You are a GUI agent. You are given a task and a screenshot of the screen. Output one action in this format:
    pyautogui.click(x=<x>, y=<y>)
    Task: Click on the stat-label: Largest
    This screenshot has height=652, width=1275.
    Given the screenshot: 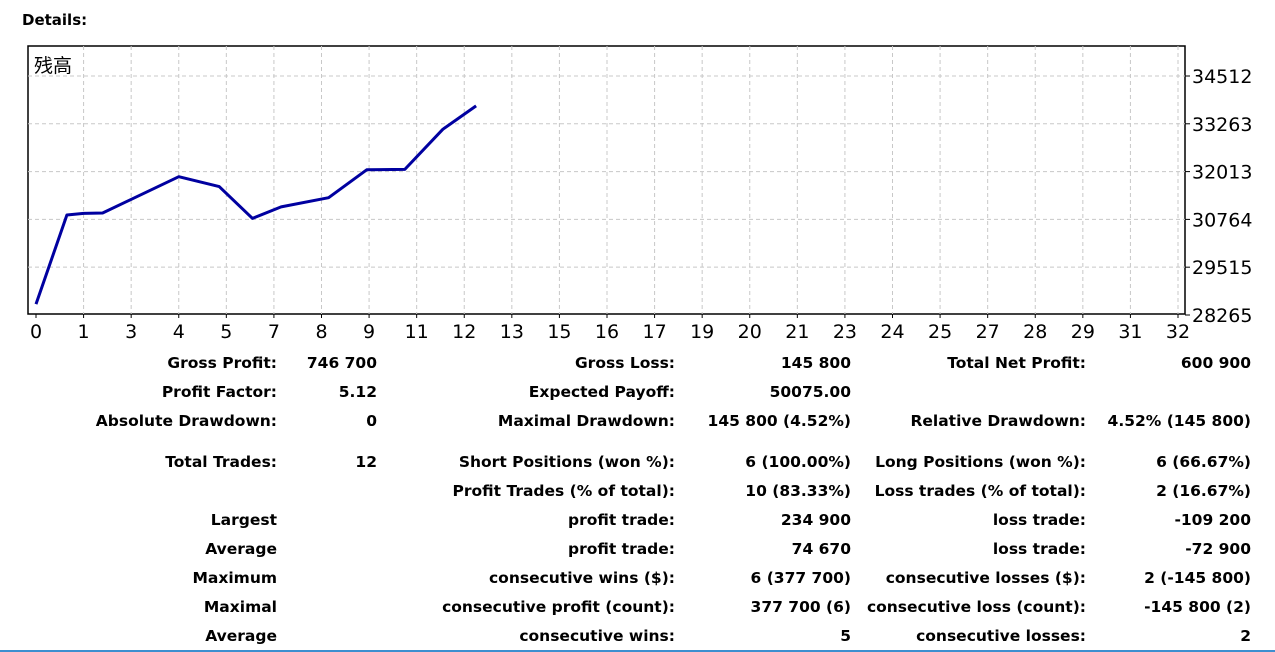 What is the action you would take?
    pyautogui.click(x=243, y=520)
    